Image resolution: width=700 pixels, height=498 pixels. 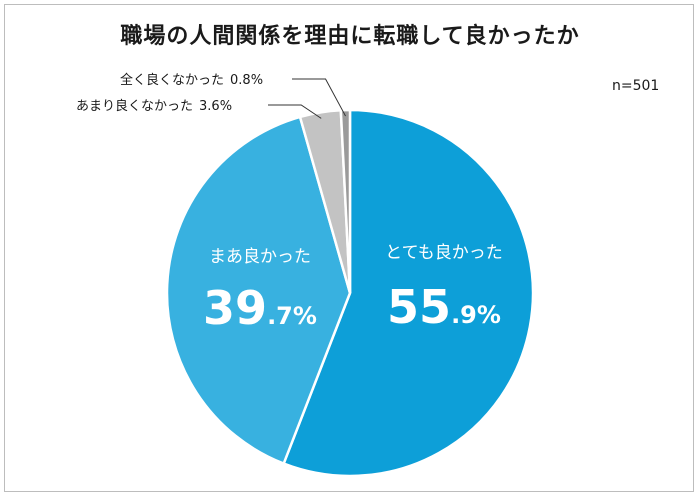 I want to click on slice-value-very-good-dec: .9%, so click(x=476, y=315).